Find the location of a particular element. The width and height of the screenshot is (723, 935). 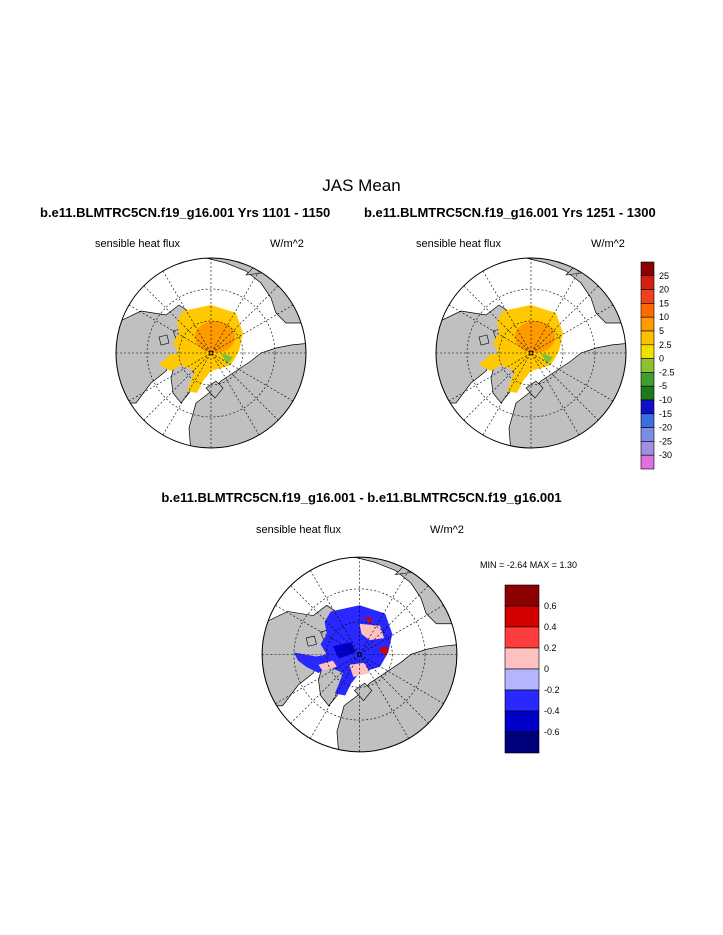

colorbar-top-label: -25 is located at coordinates (665, 441).